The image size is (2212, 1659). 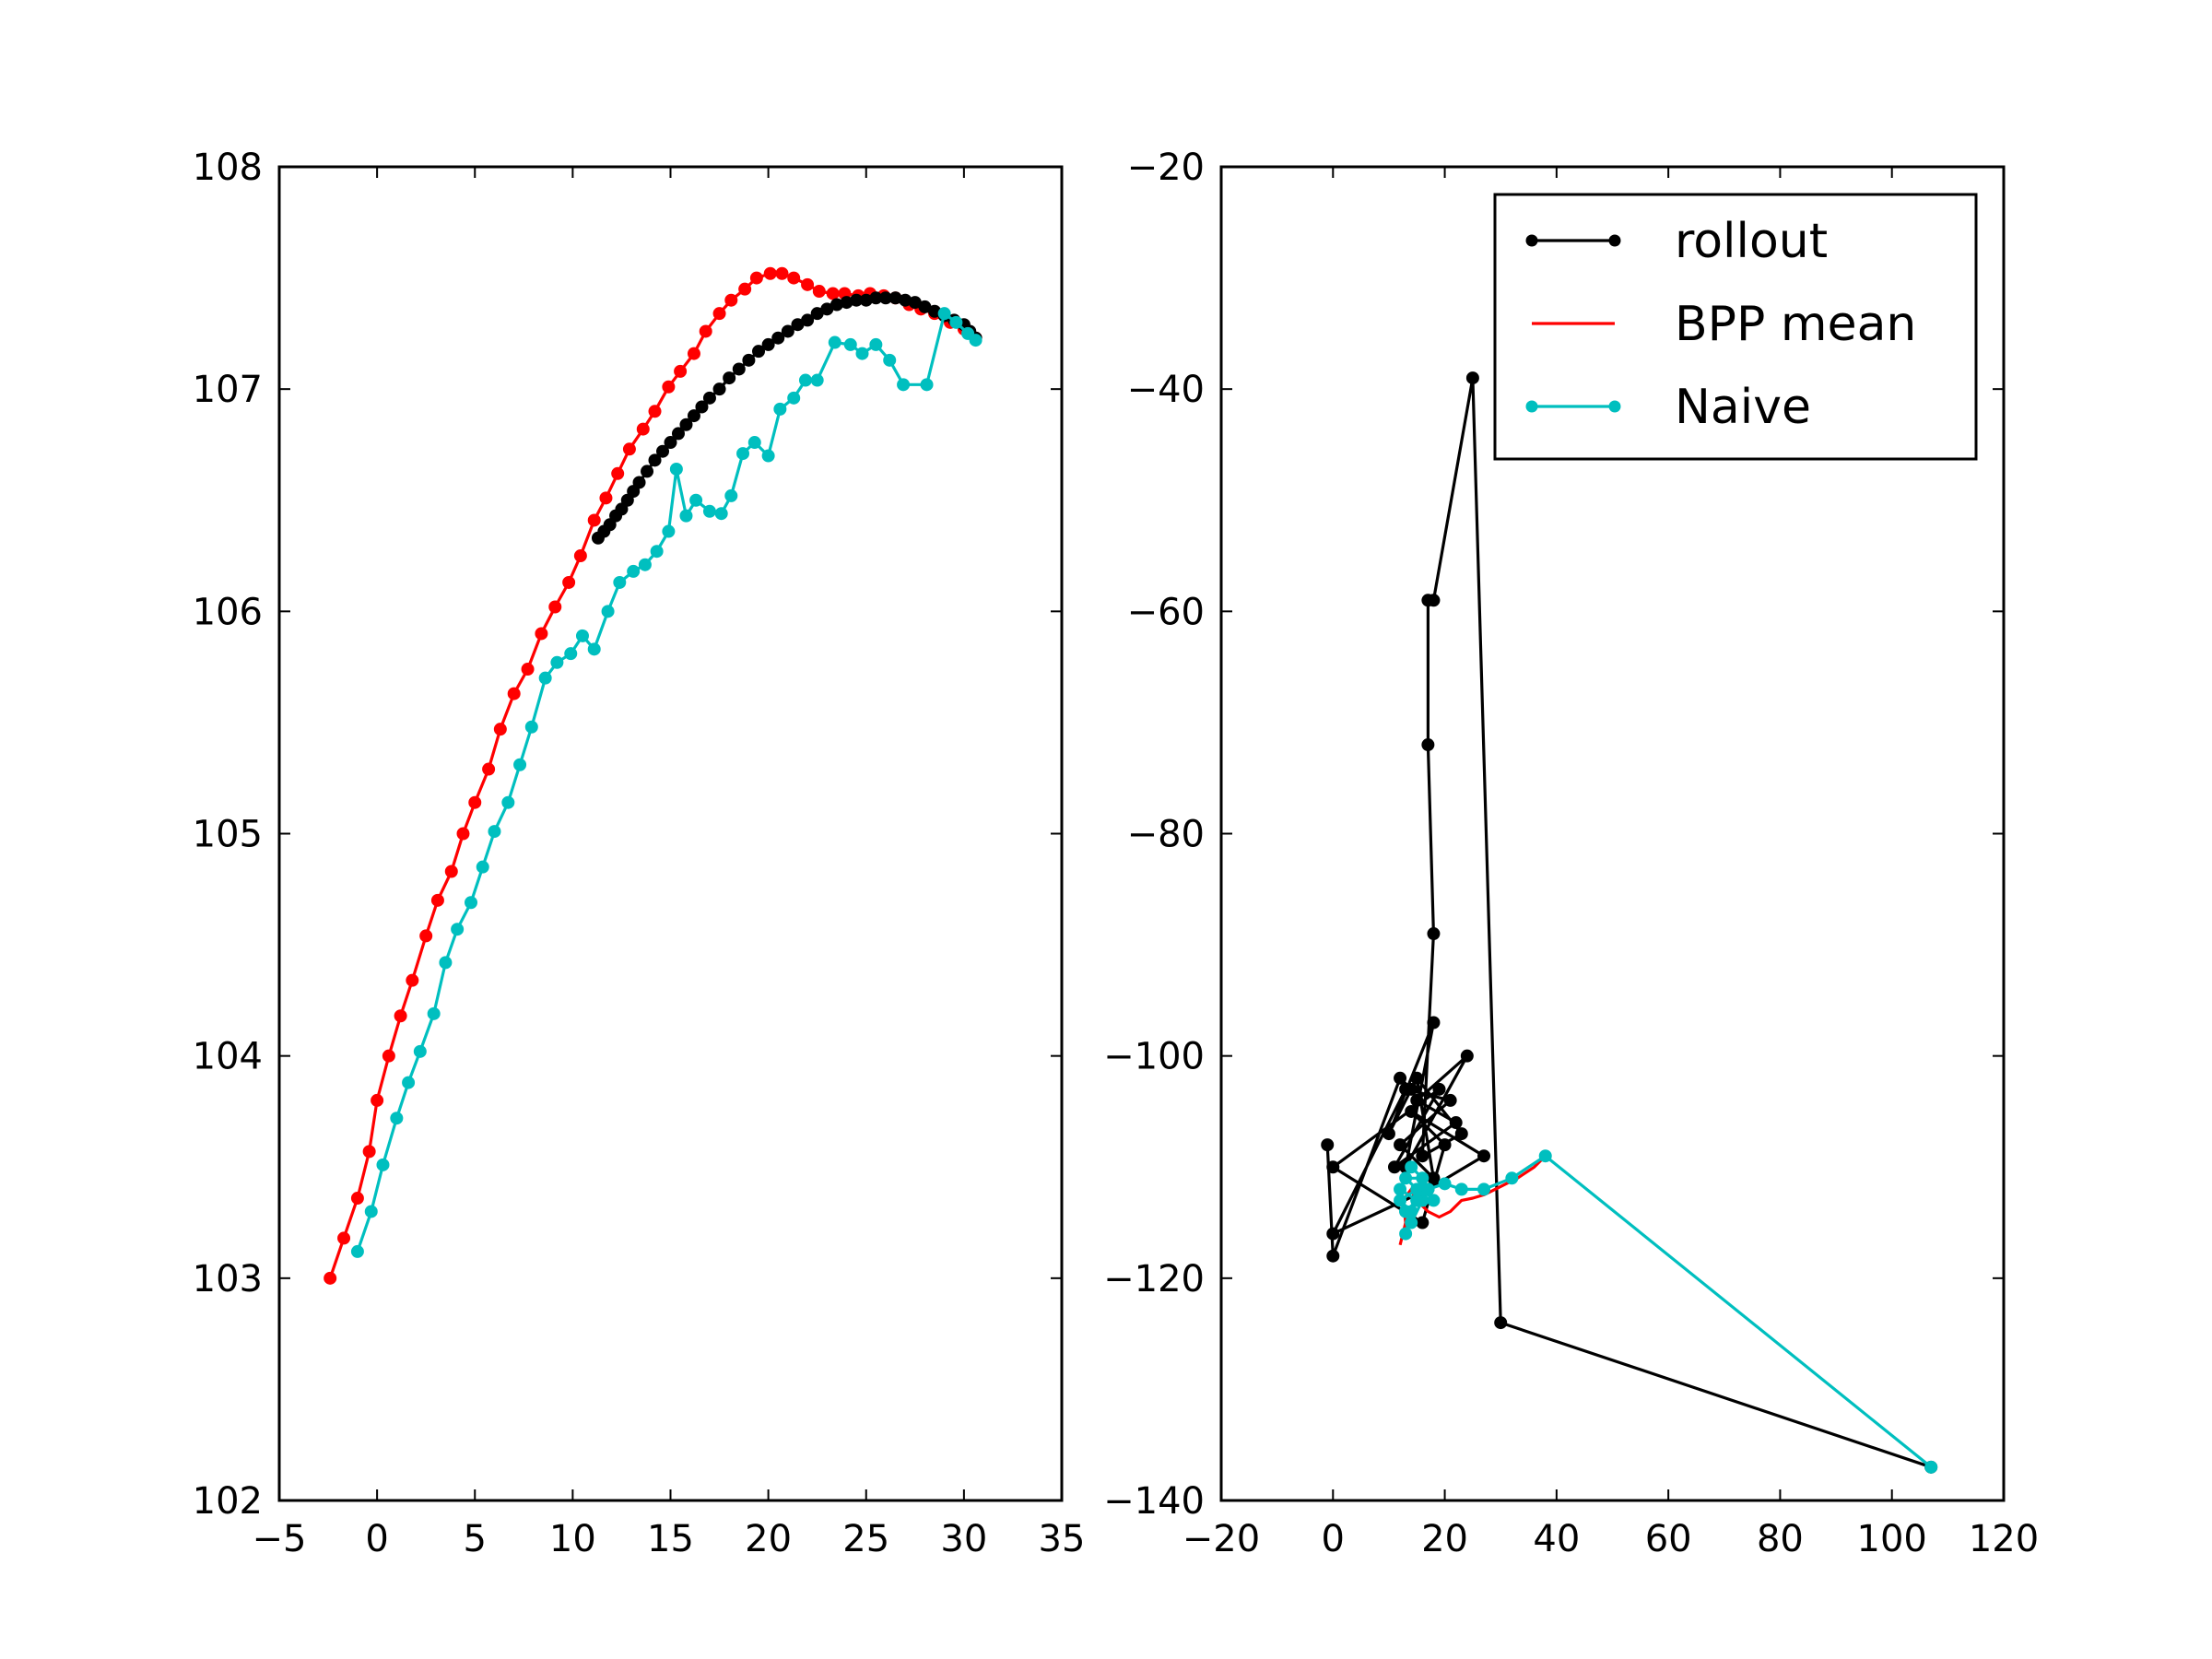 What do you see at coordinates (1795, 324) in the screenshot?
I see `legend-label: BPP mean` at bounding box center [1795, 324].